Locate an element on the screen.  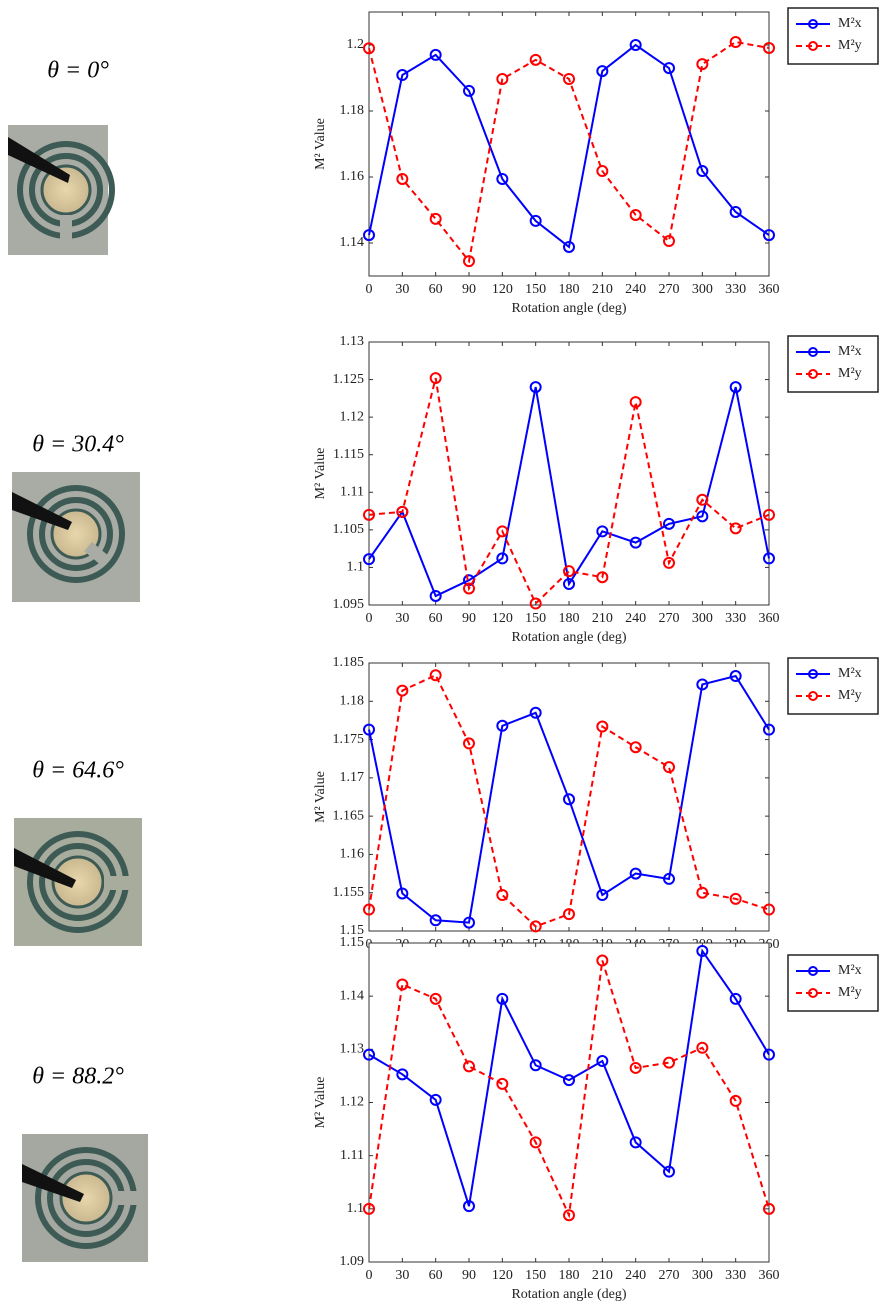
y-tick-label: 1.165 is located at coordinates (349, 815).